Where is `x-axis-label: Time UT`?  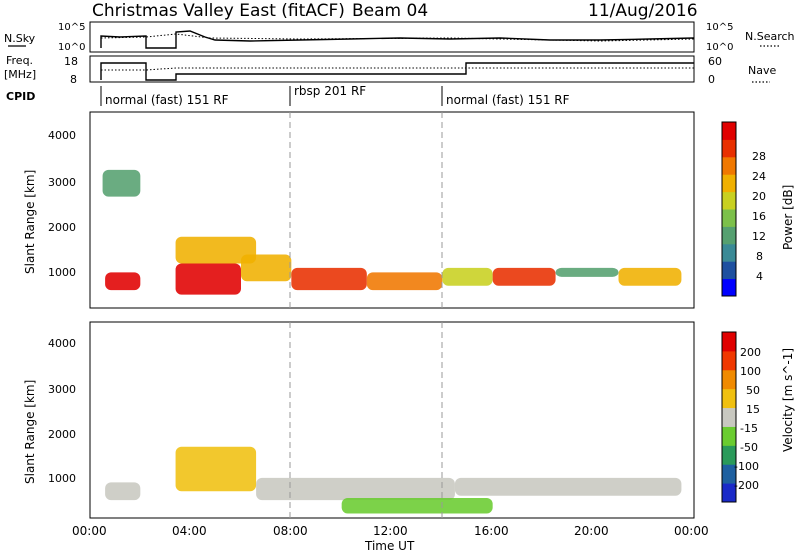 x-axis-label: Time UT is located at coordinates (389, 546).